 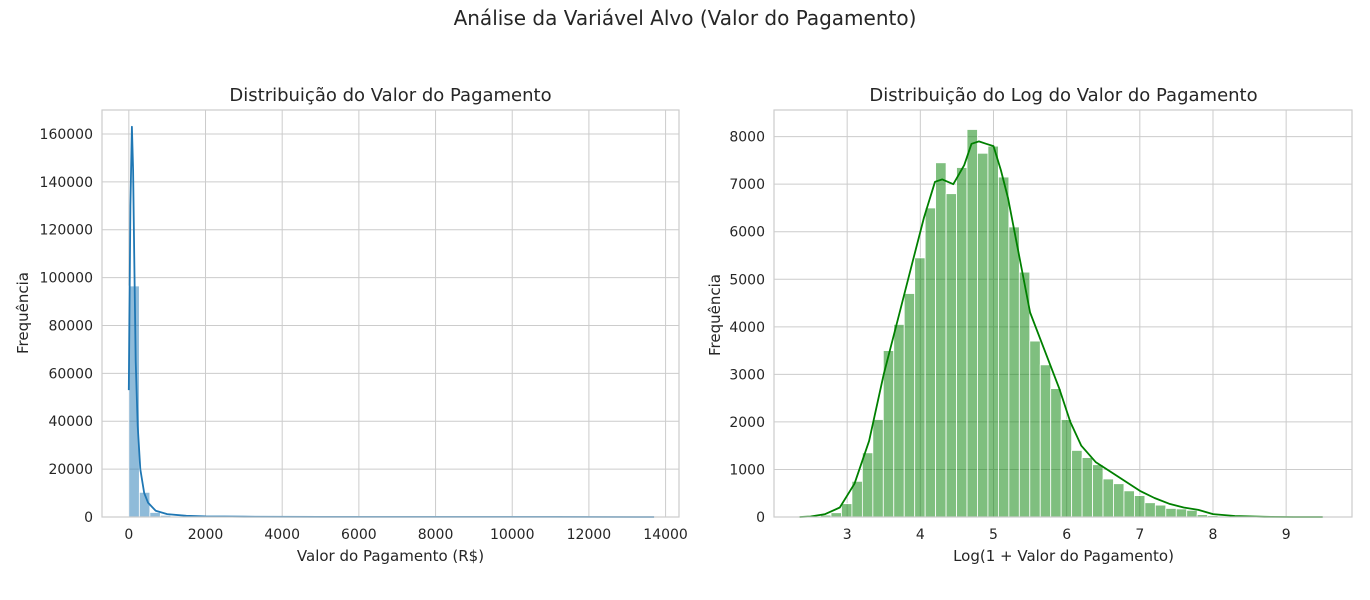 What do you see at coordinates (589, 535) in the screenshot?
I see `x-tick-label: 12000` at bounding box center [589, 535].